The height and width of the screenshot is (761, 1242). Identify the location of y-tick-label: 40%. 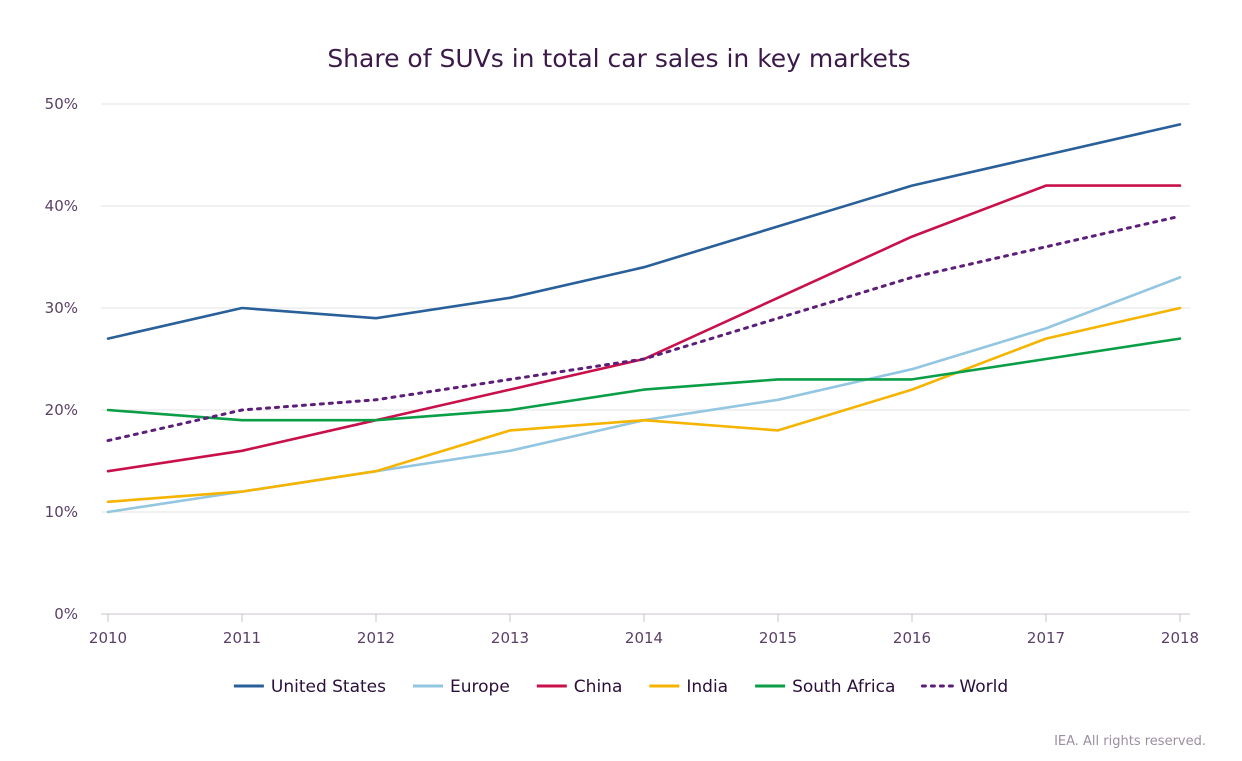
(61, 206).